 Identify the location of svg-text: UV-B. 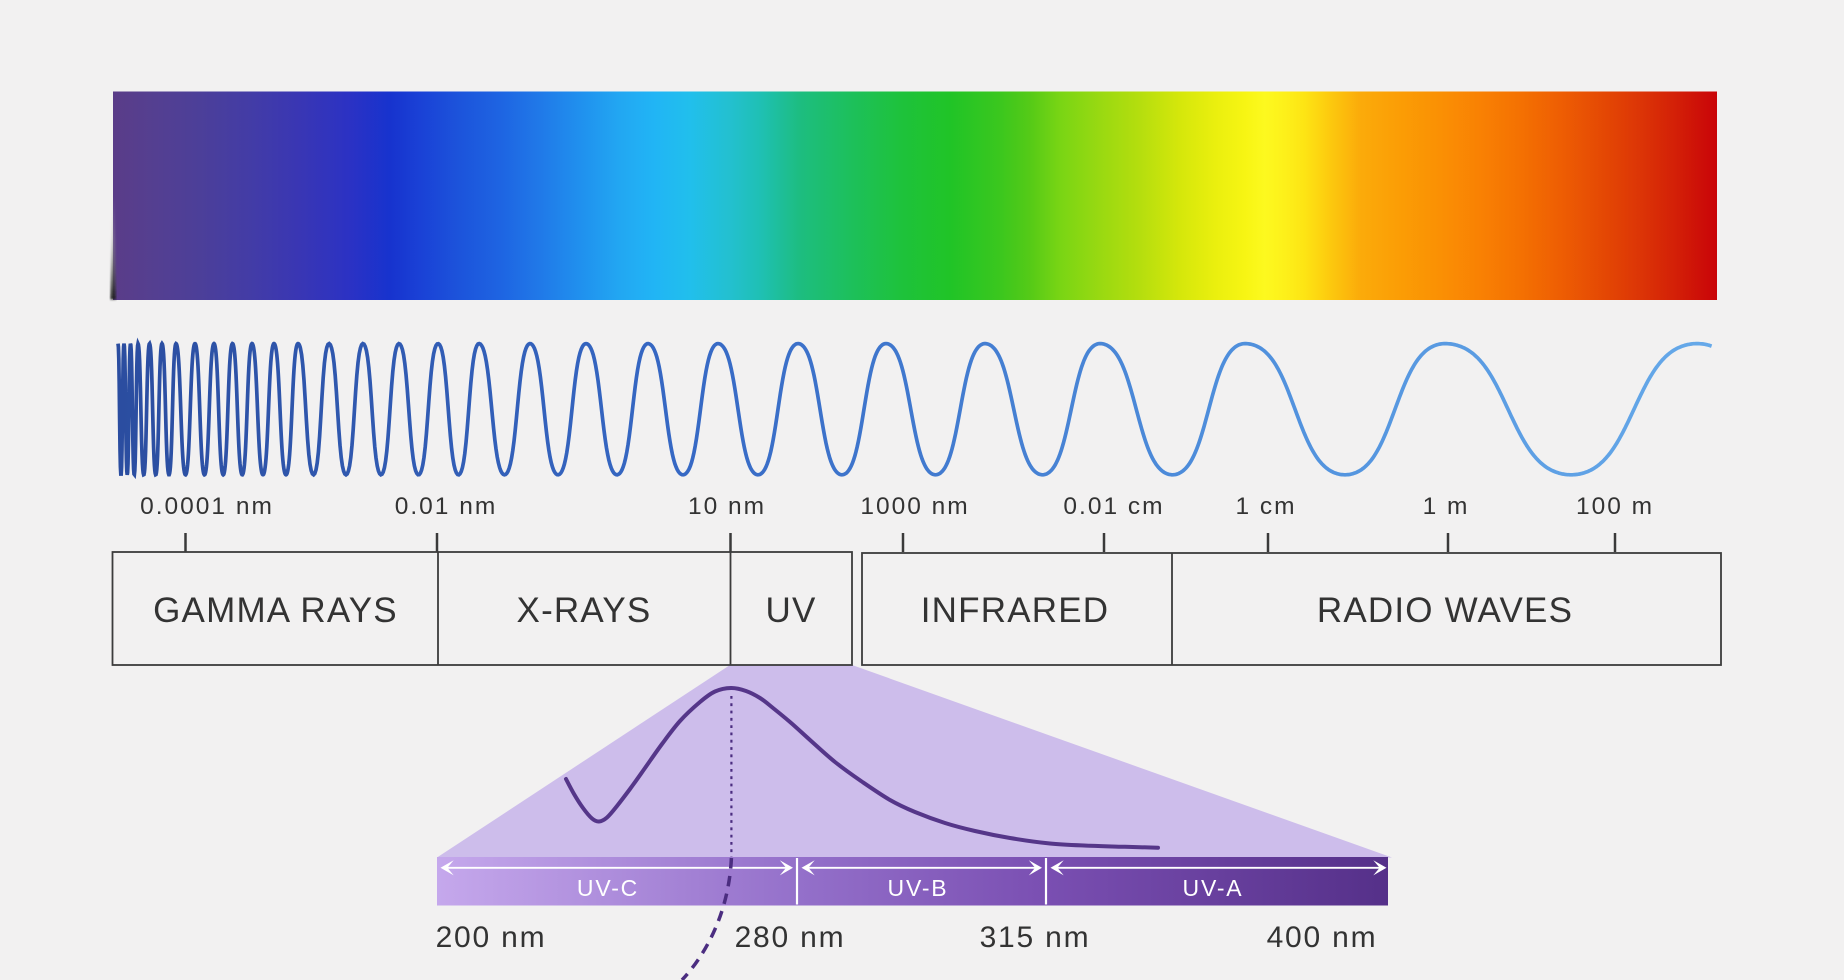
(918, 888).